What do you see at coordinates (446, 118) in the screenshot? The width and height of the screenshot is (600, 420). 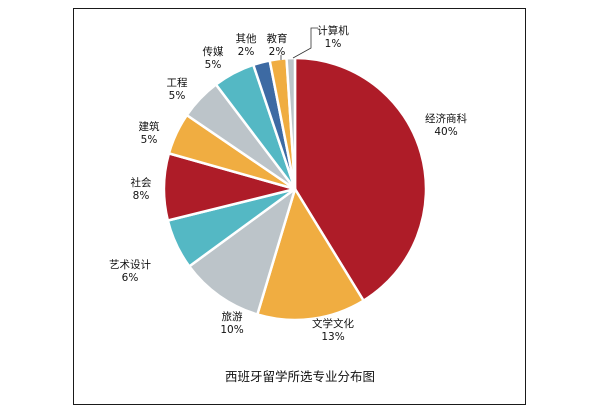 I see `slice-category-label: 经济商科` at bounding box center [446, 118].